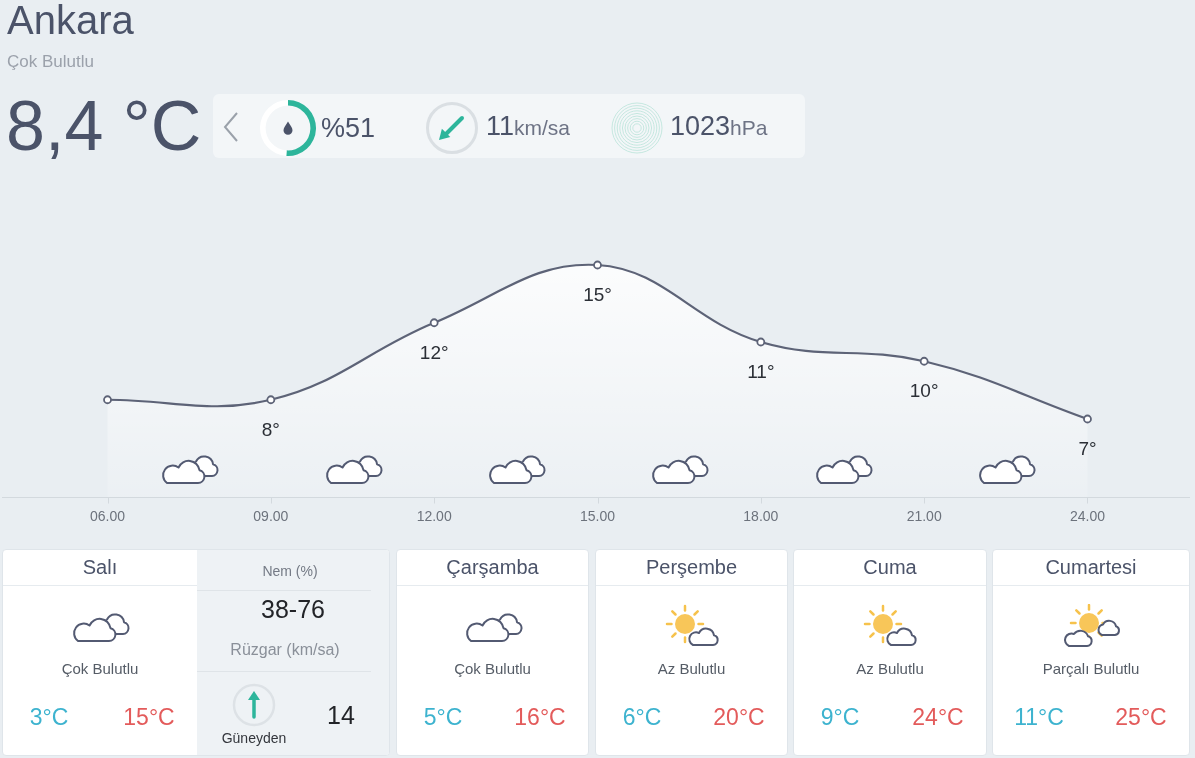 The height and width of the screenshot is (758, 1195). I want to click on text: km/sa, so click(542, 128).